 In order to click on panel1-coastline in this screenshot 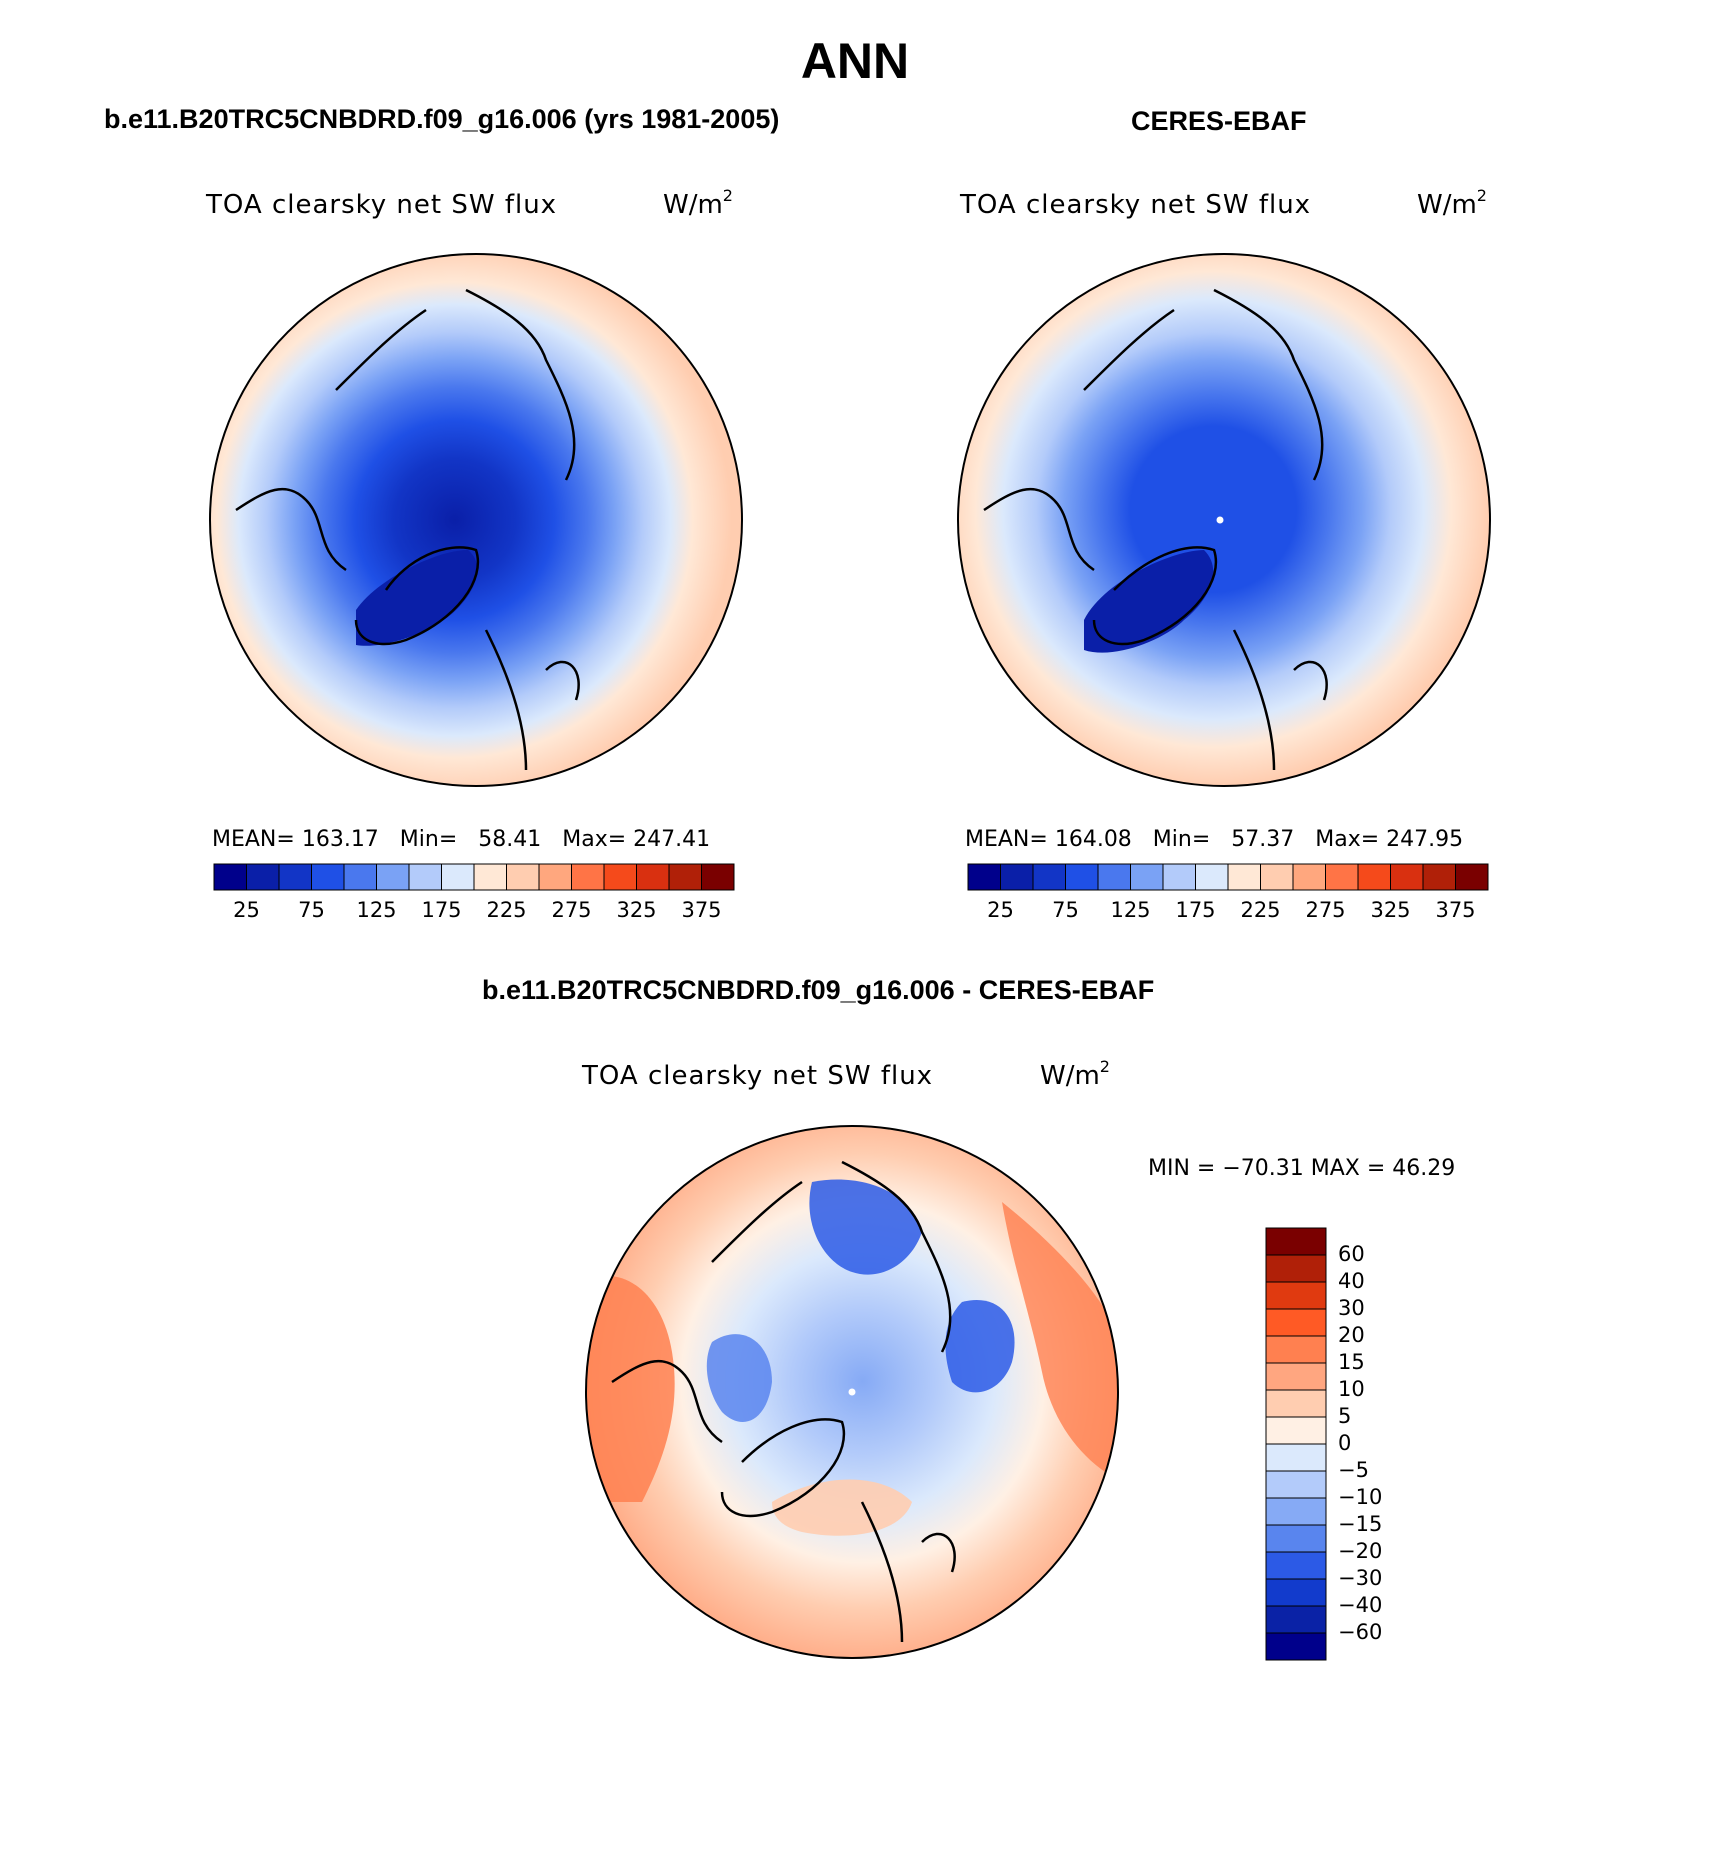, I will do `click(407, 529)`.